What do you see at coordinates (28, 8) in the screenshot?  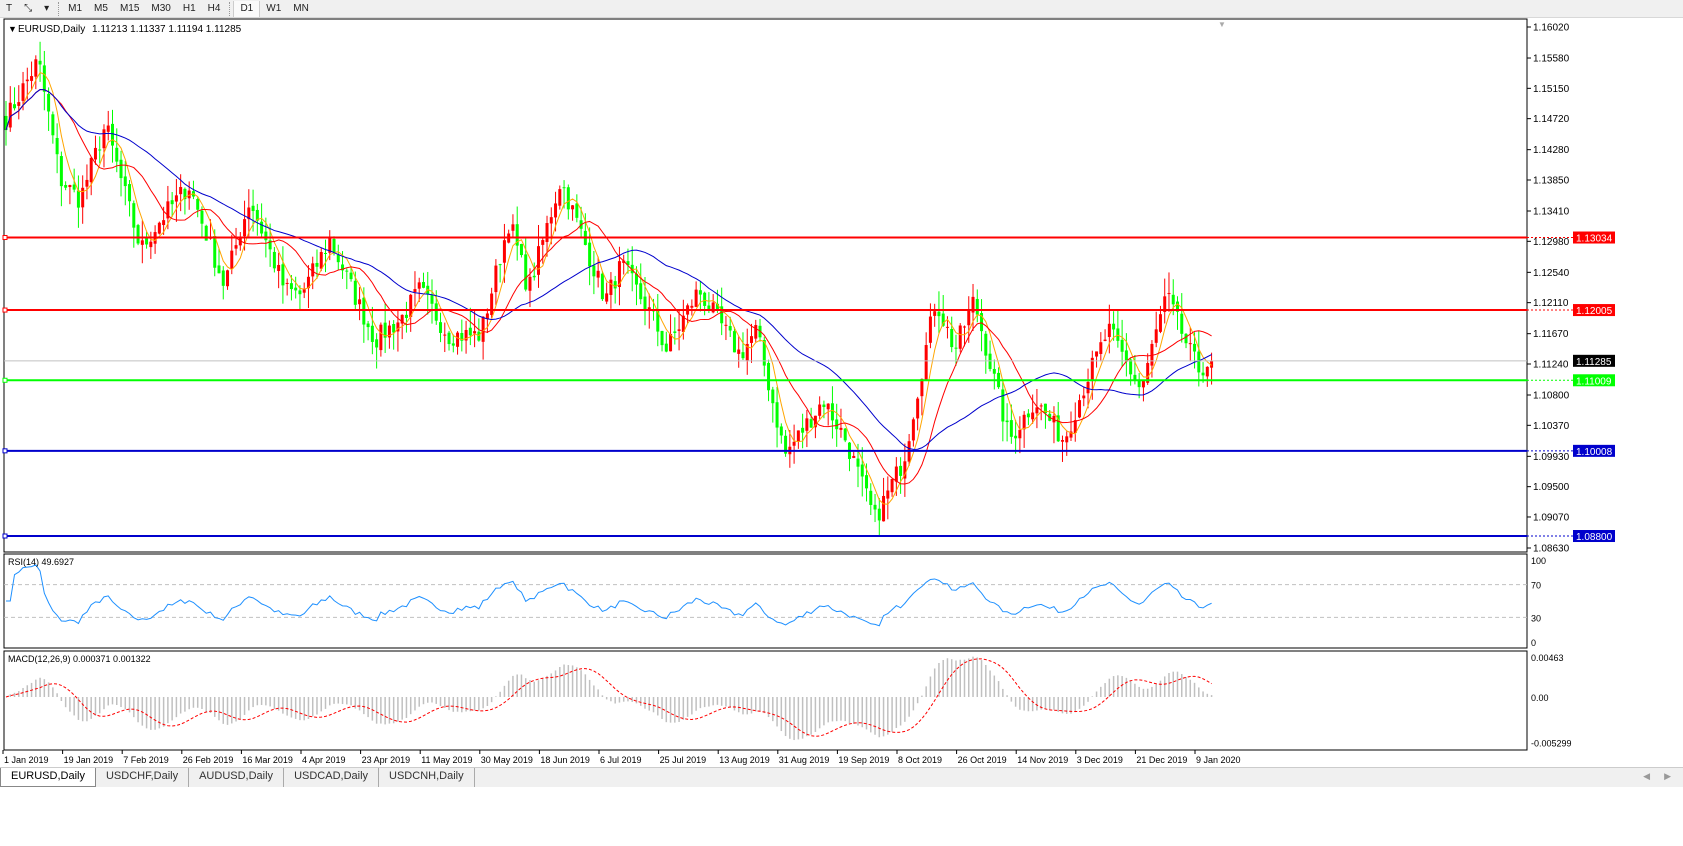 I see `line-tools-icon: ⤡` at bounding box center [28, 8].